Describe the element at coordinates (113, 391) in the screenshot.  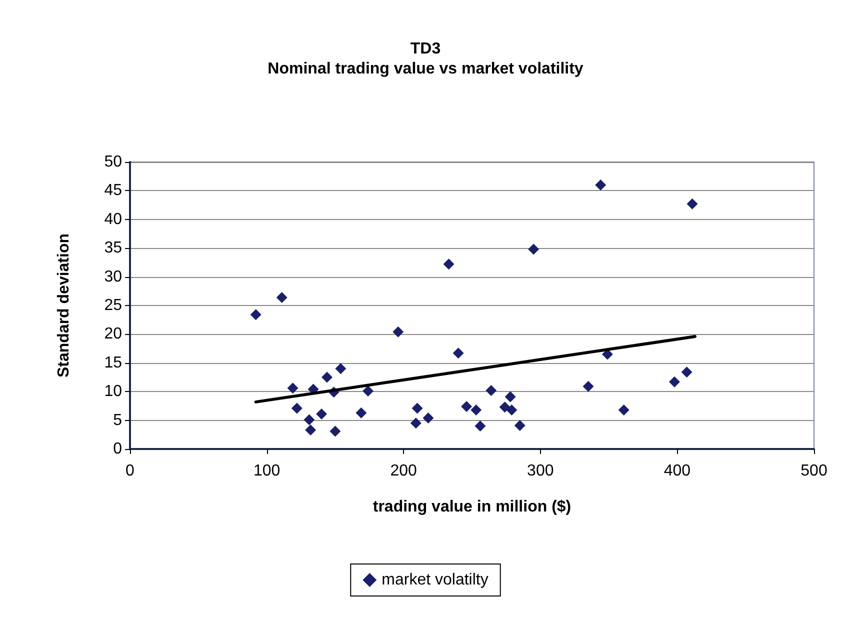
I see `y-tick-label: 10` at that location.